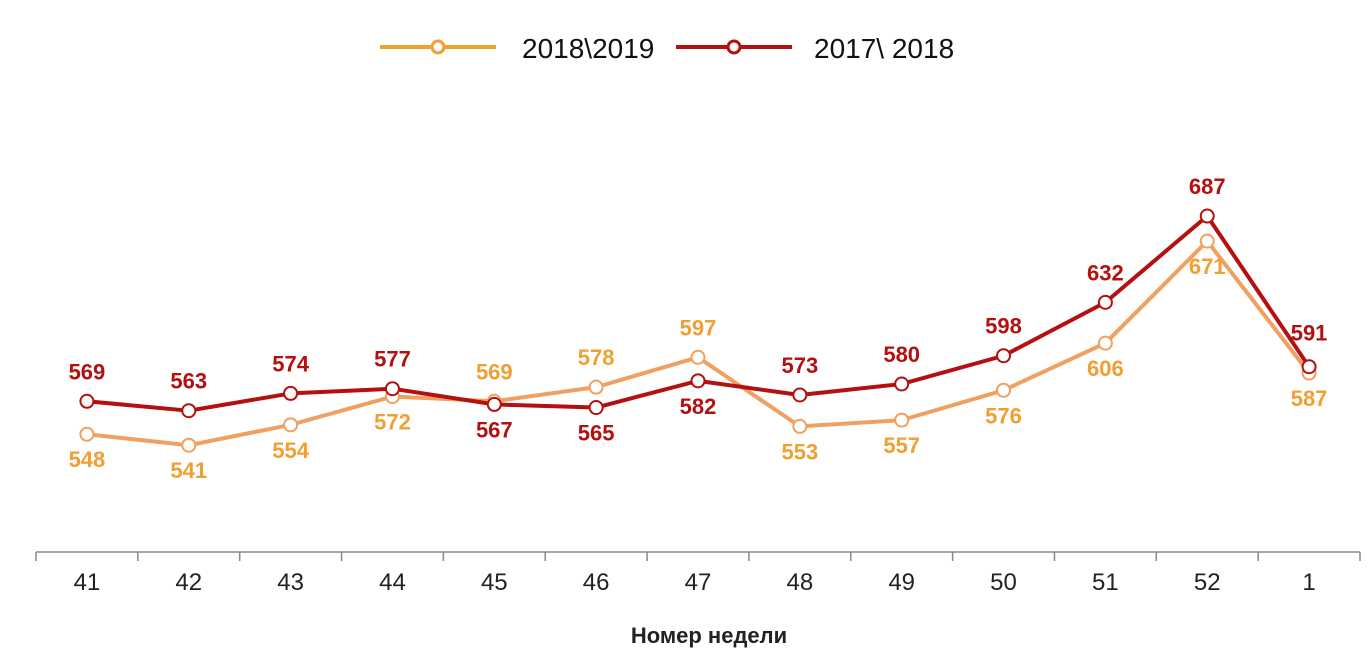 This screenshot has height=659, width=1372. I want to click on data-label-2017-2018: 687, so click(1207, 186).